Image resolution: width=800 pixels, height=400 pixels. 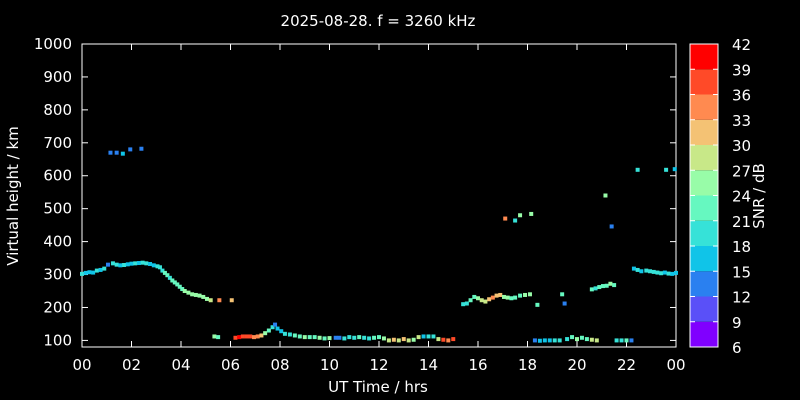 What do you see at coordinates (57, 110) in the screenshot?
I see `y-tick-label: 800` at bounding box center [57, 110].